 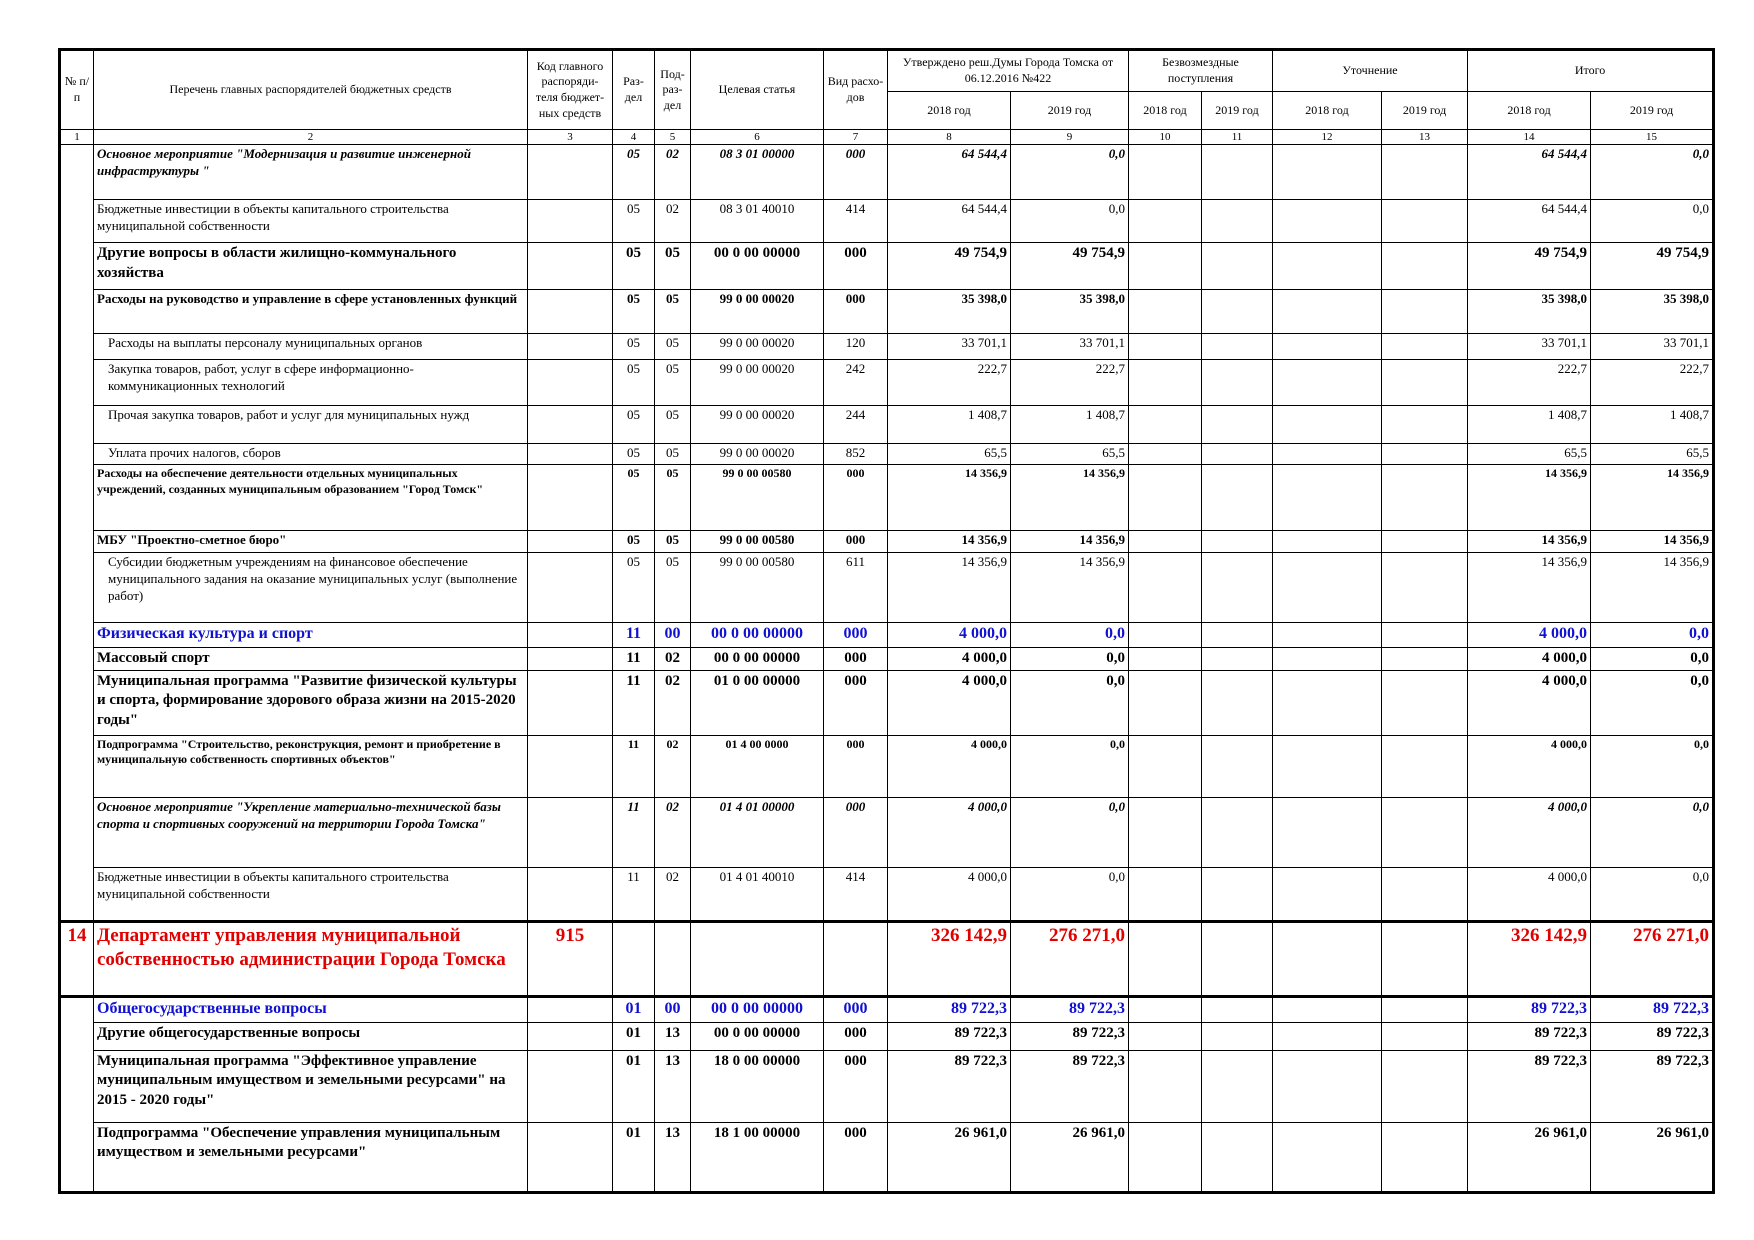 What do you see at coordinates (1529, 221) in the screenshot?
I see `total-value: 64 544,4` at bounding box center [1529, 221].